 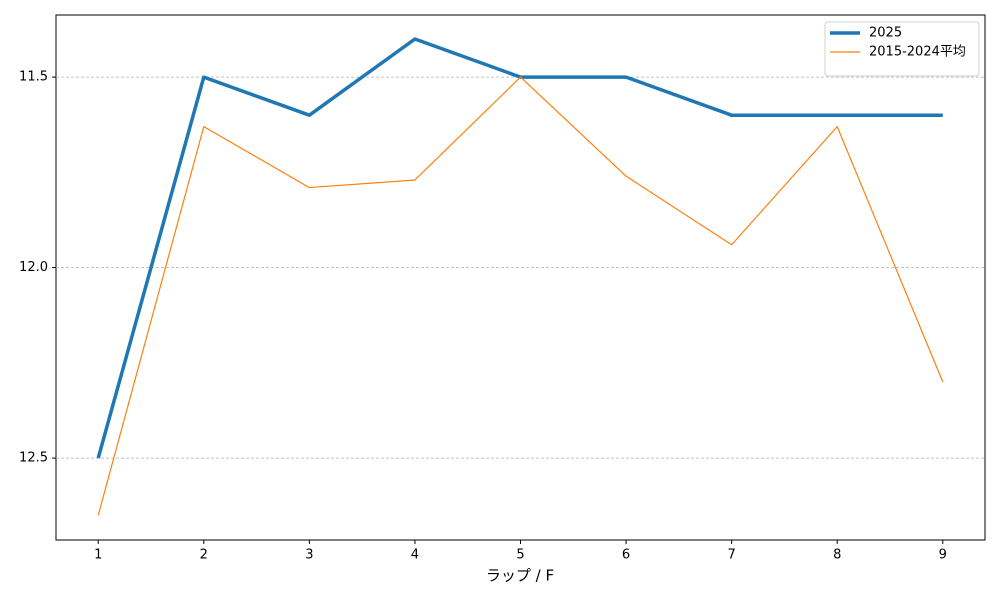 What do you see at coordinates (731, 555) in the screenshot?
I see `x-tick-label: 7` at bounding box center [731, 555].